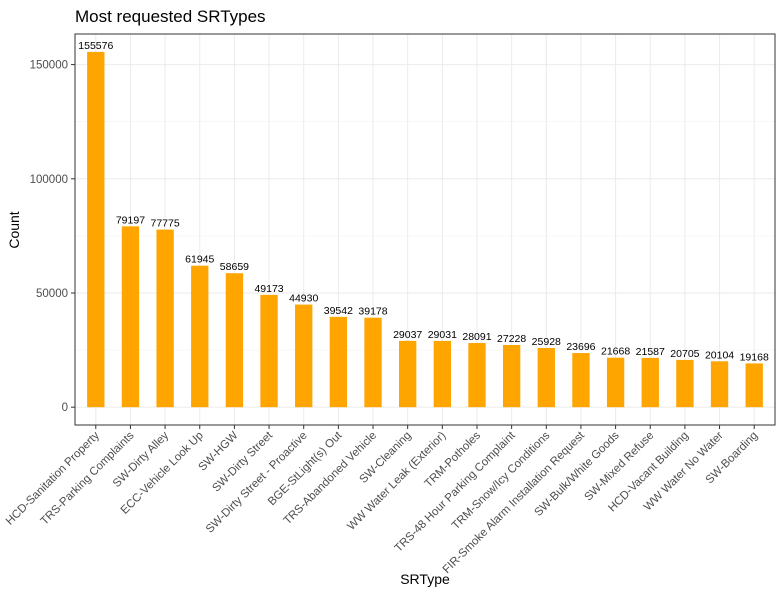  What do you see at coordinates (14, 229) in the screenshot?
I see `y-axis-title: Count` at bounding box center [14, 229].